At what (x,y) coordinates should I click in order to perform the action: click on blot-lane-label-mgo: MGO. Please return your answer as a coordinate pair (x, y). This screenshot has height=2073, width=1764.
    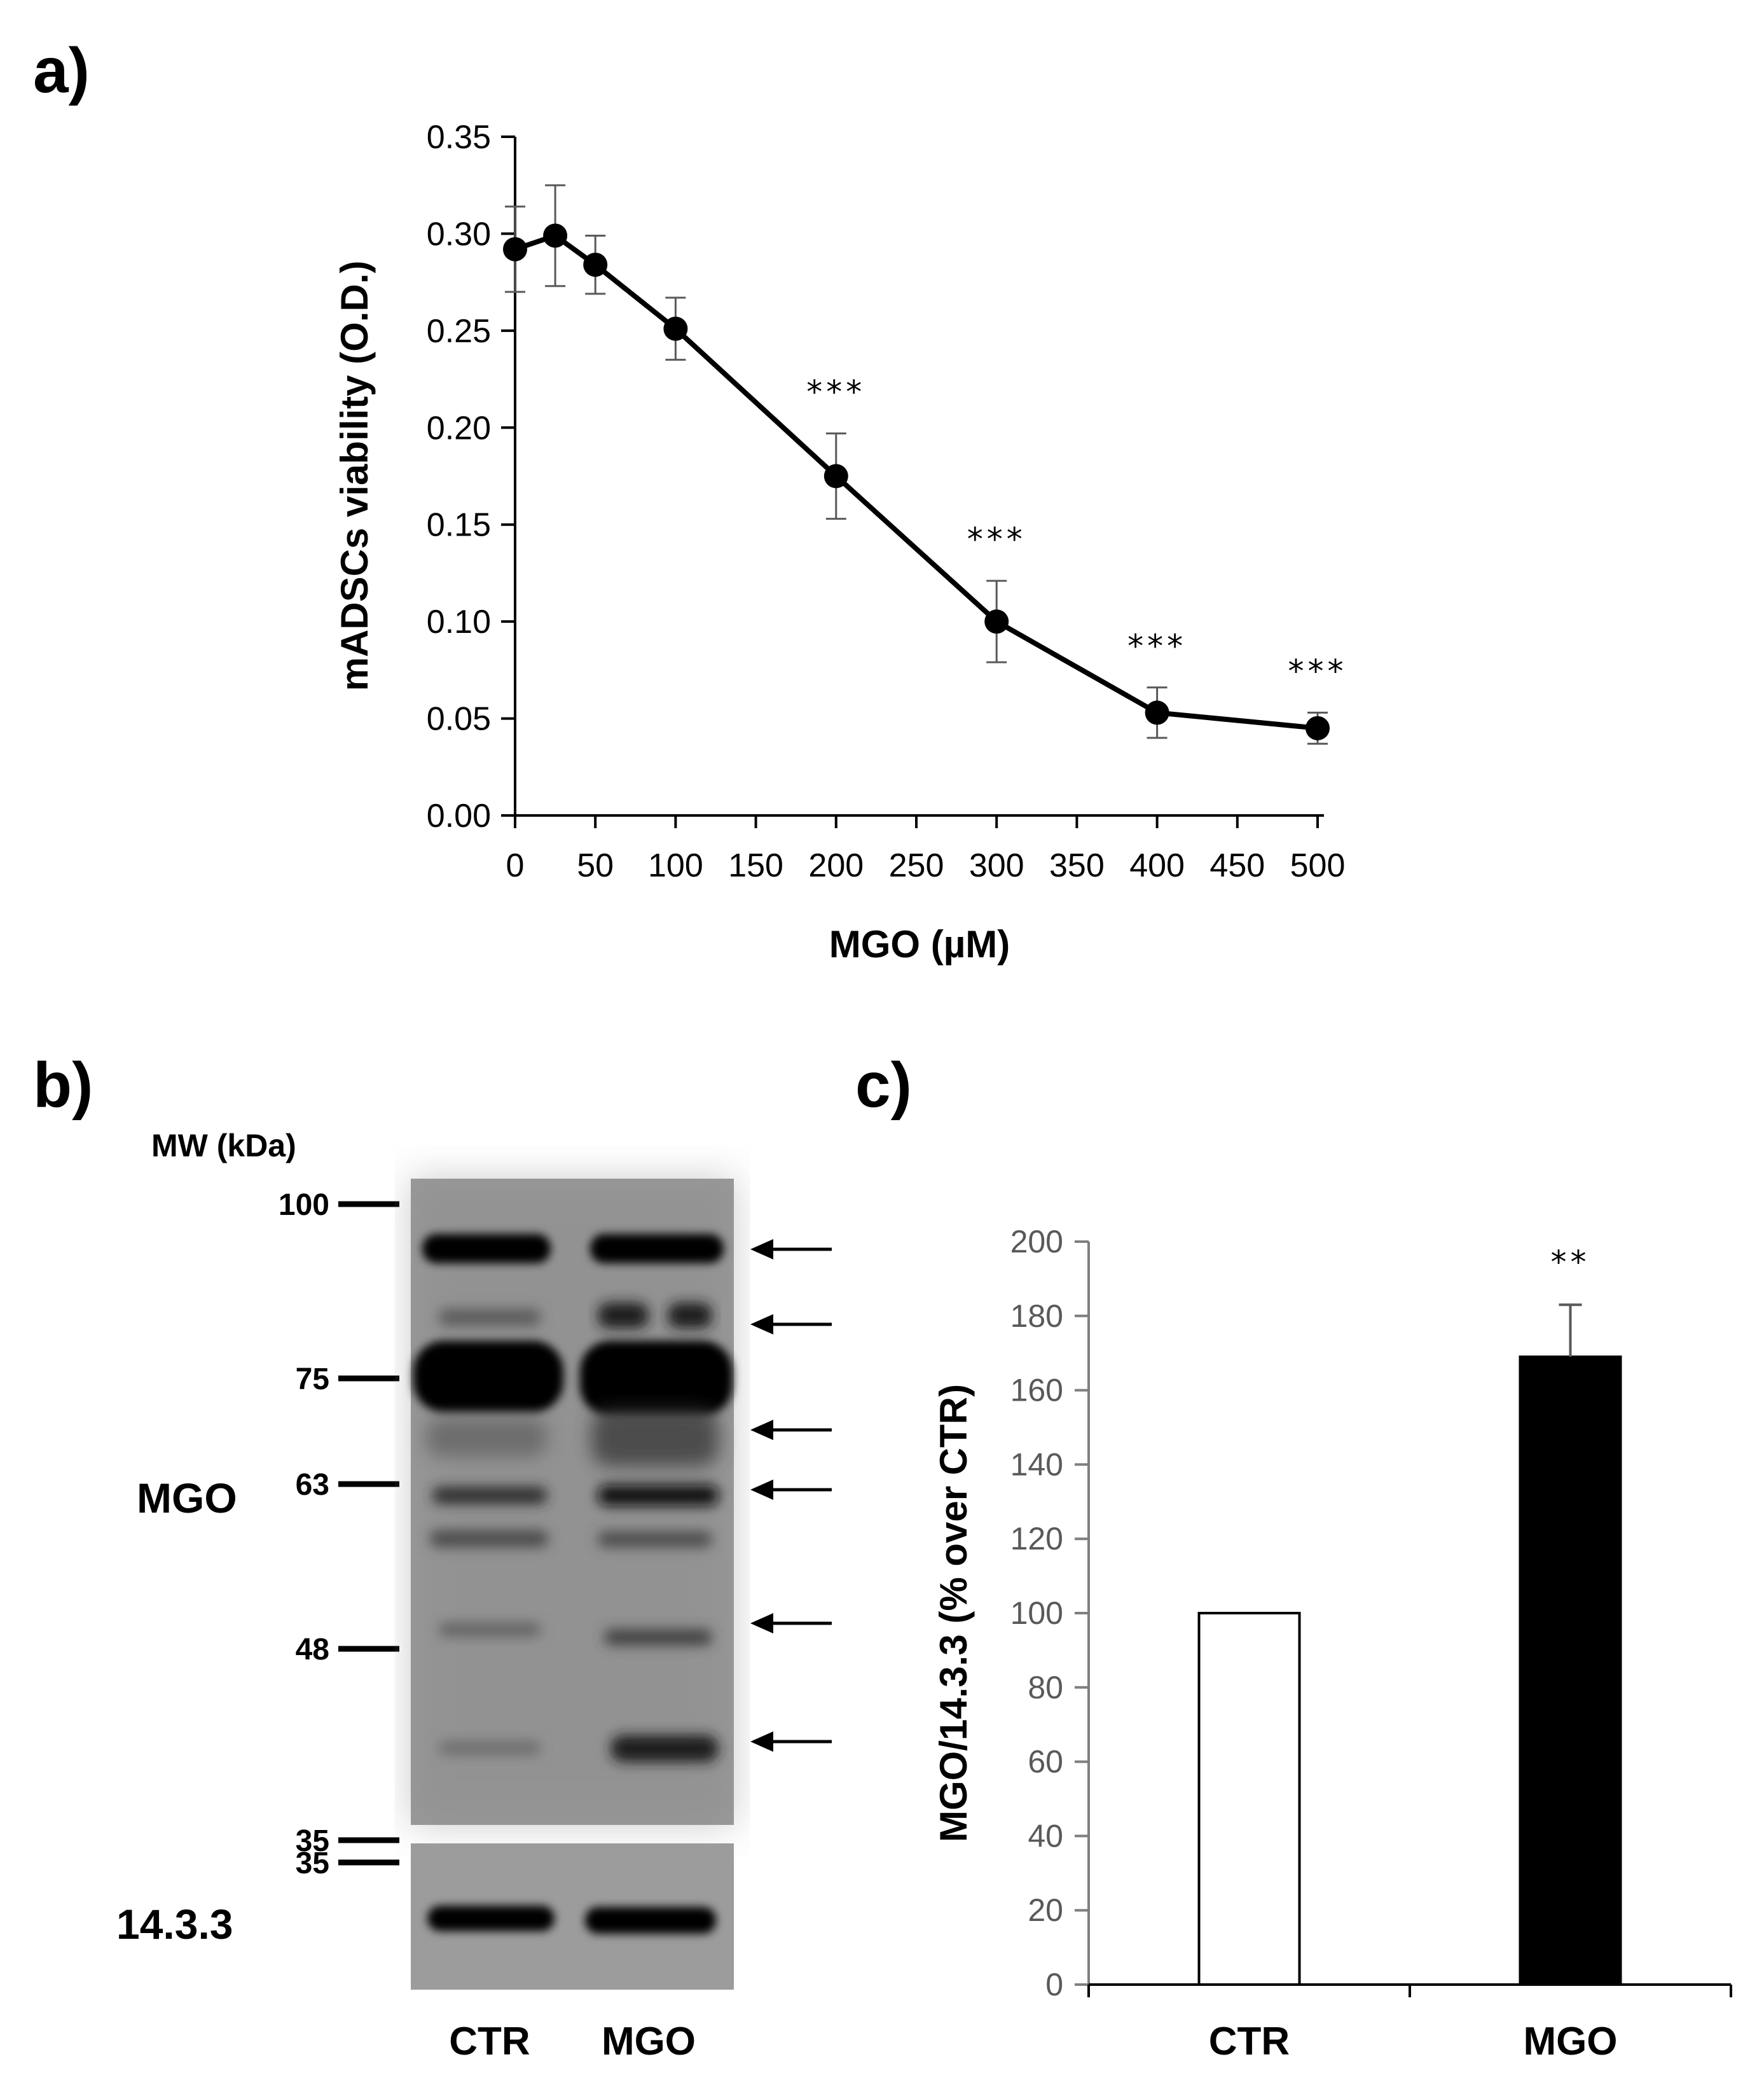
    Looking at the image, I should click on (649, 2041).